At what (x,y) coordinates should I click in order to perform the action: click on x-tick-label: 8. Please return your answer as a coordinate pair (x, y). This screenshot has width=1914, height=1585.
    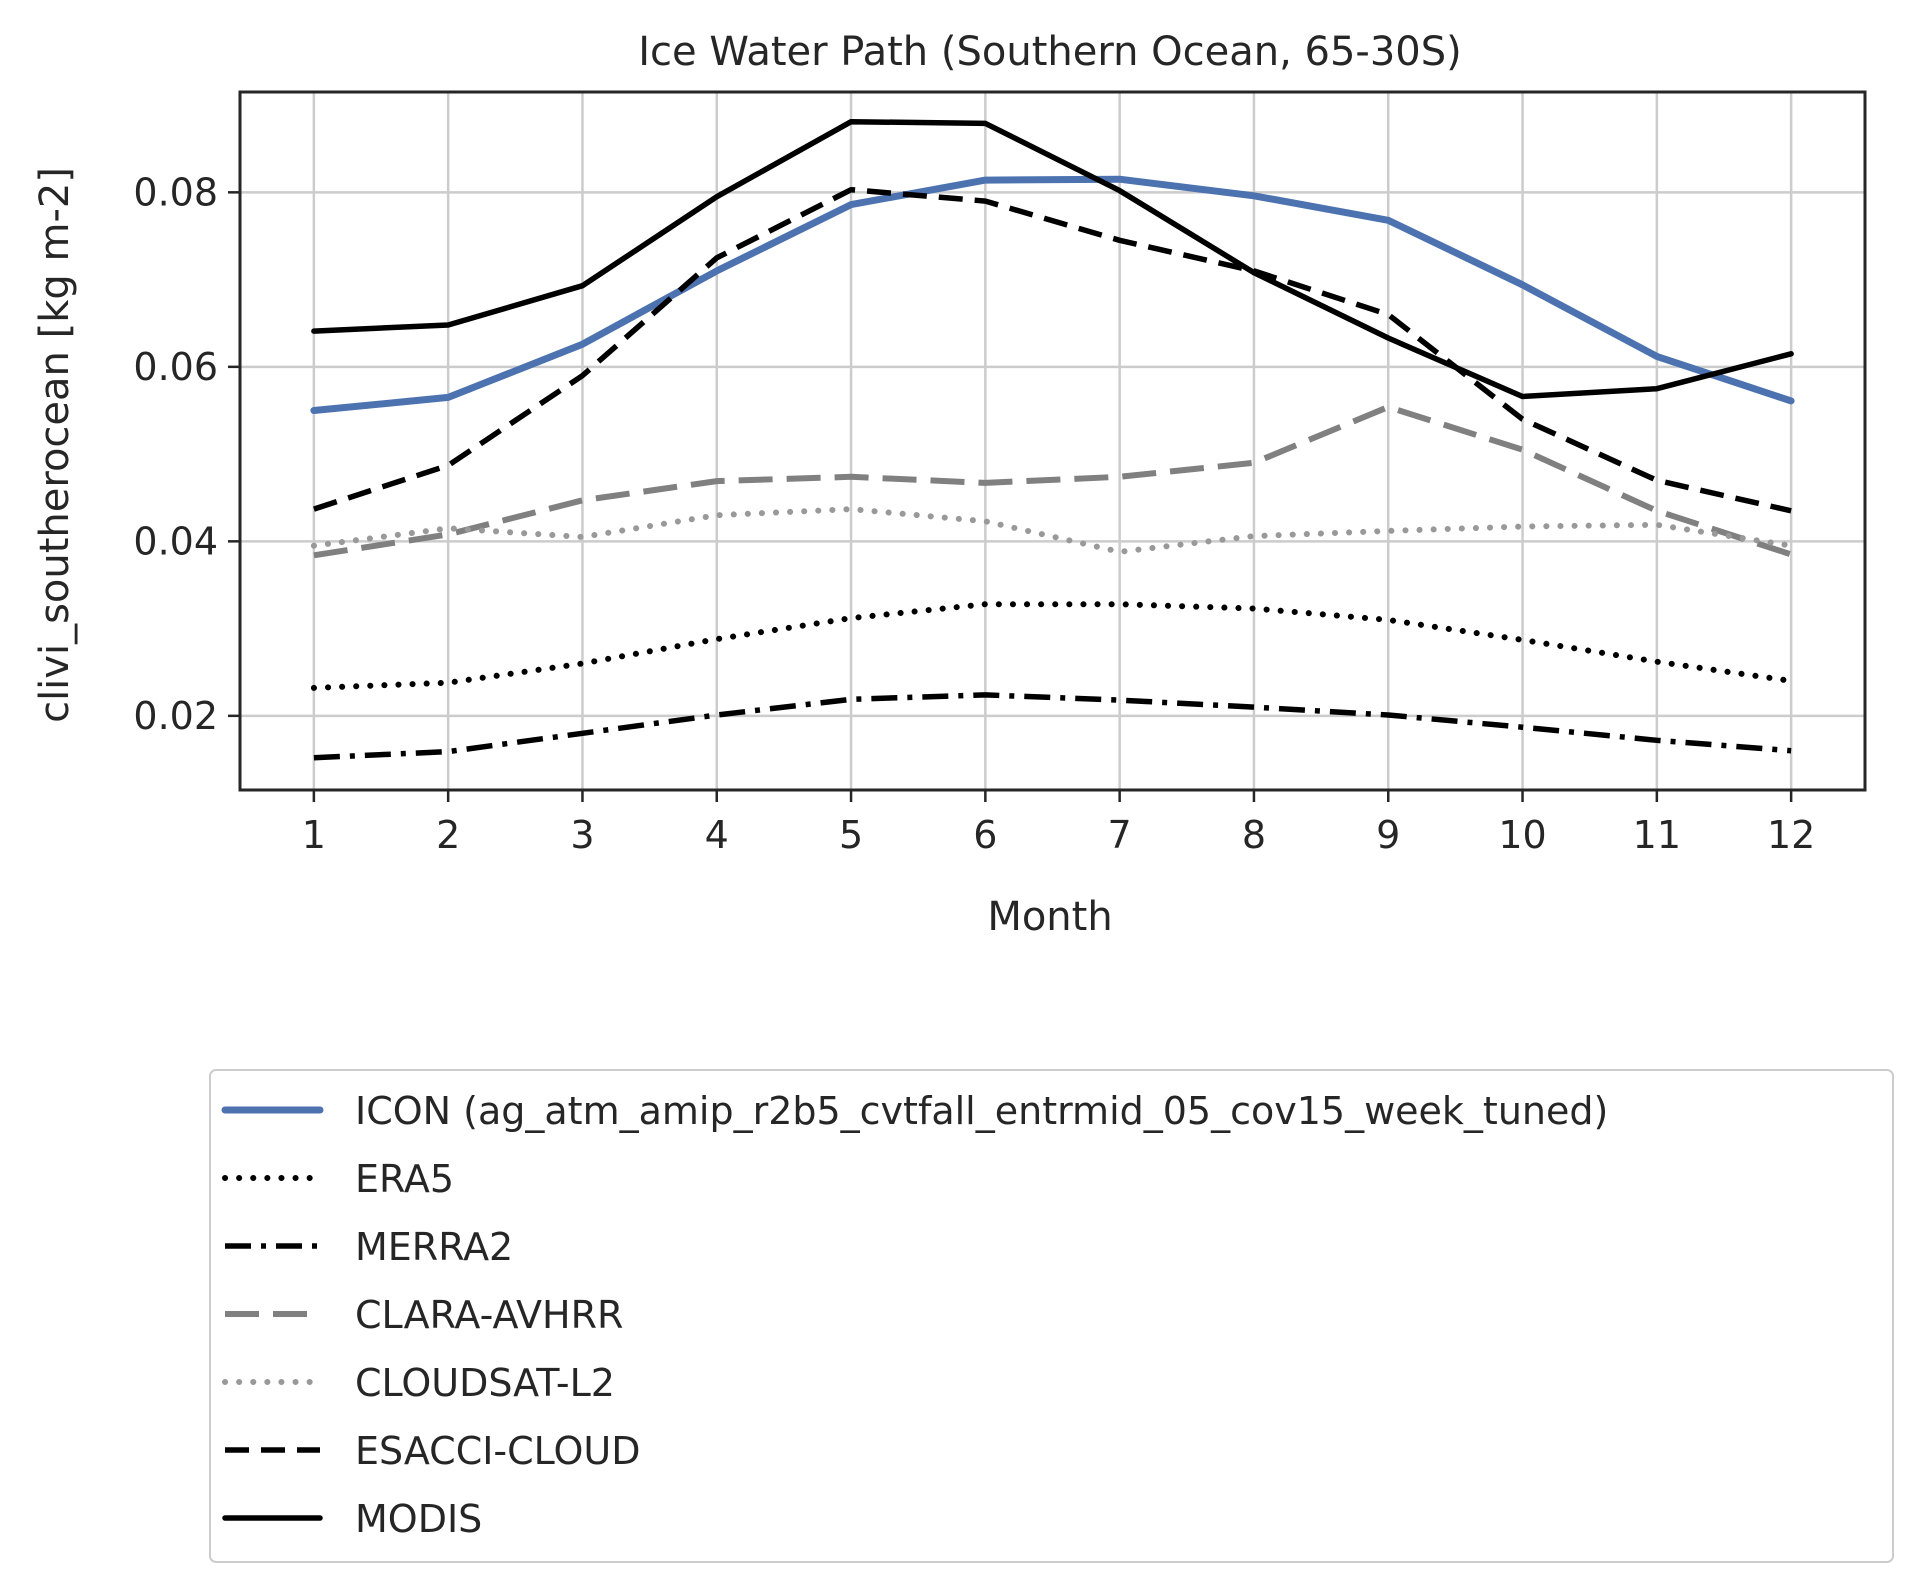
    Looking at the image, I should click on (1254, 835).